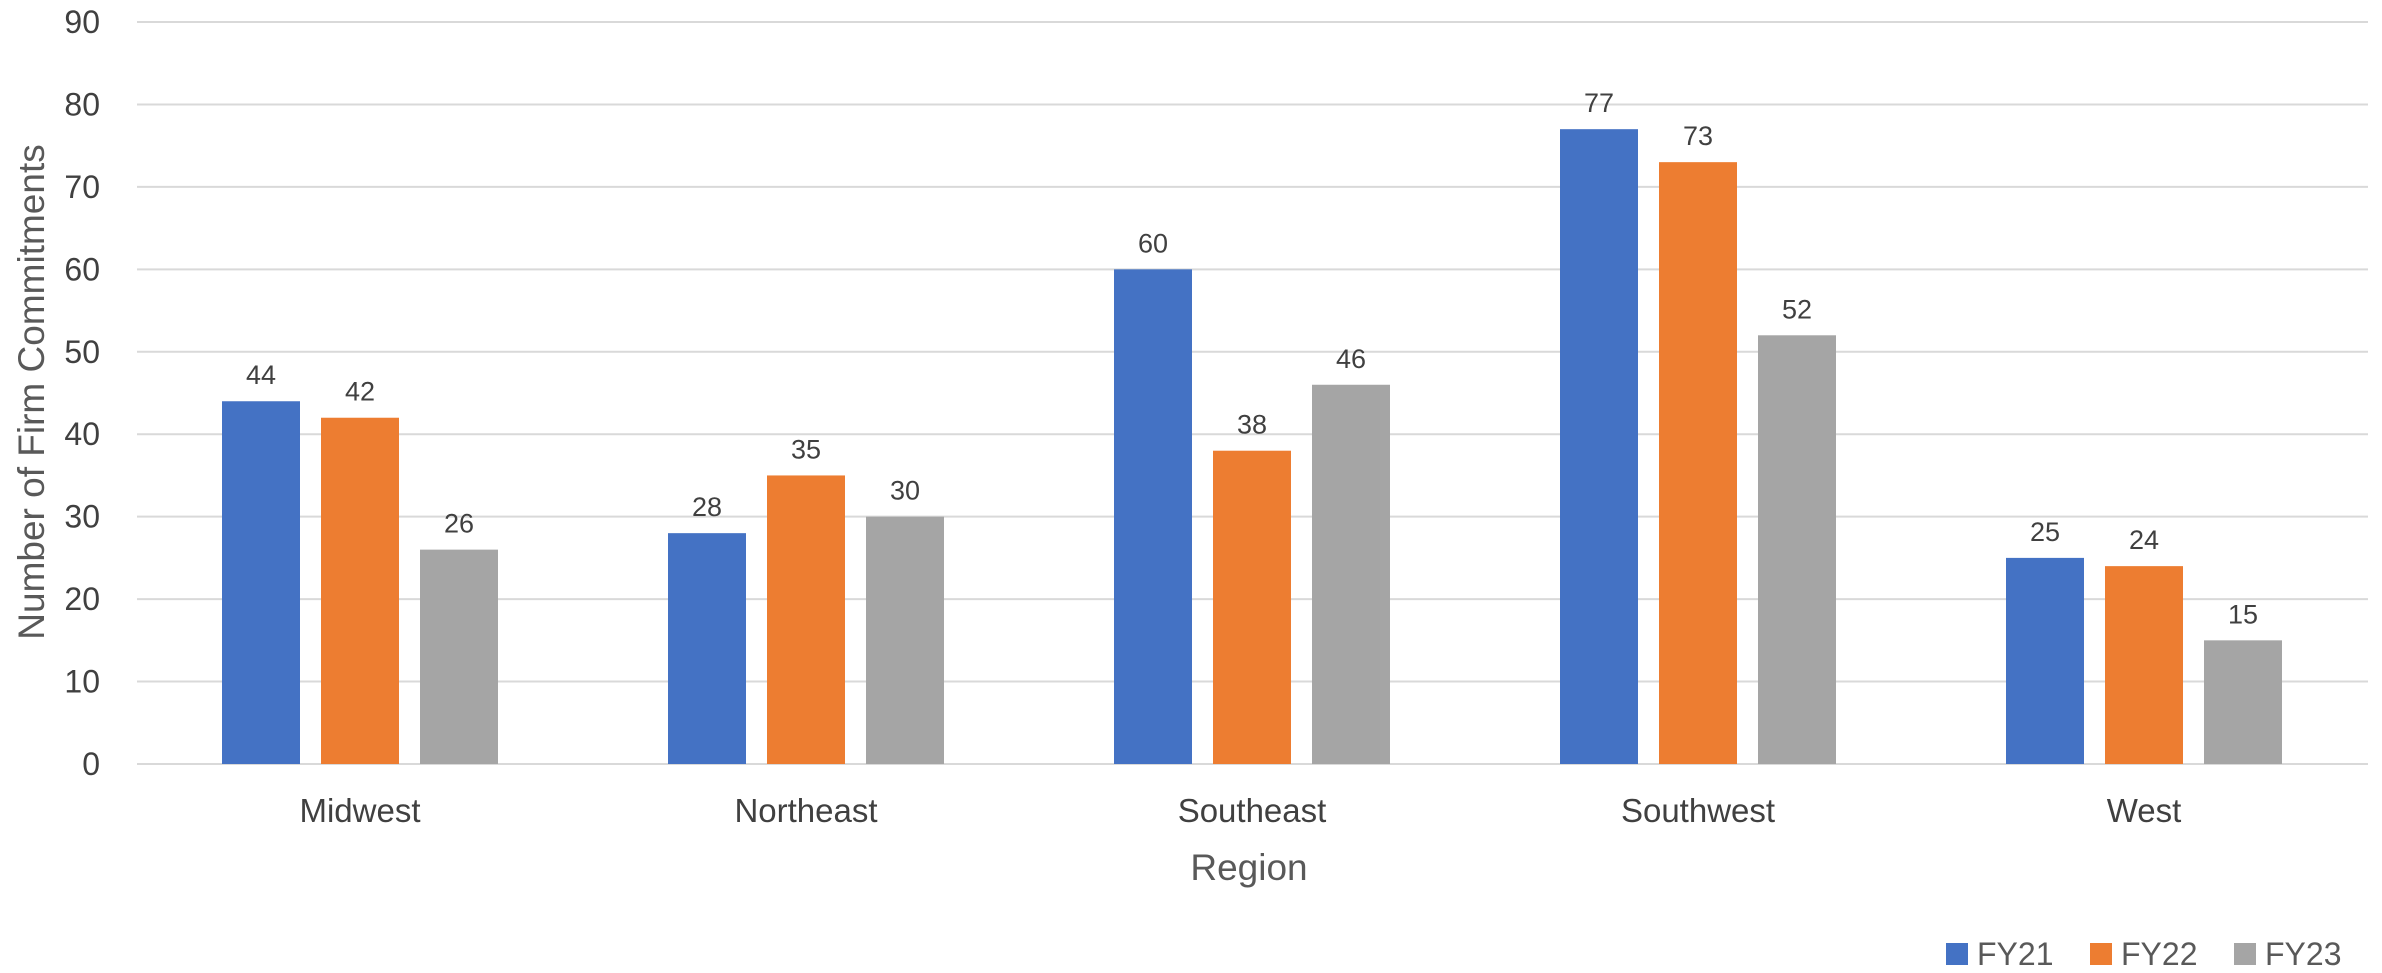 The image size is (2382, 973). I want to click on y-tick-label: 70, so click(82, 187).